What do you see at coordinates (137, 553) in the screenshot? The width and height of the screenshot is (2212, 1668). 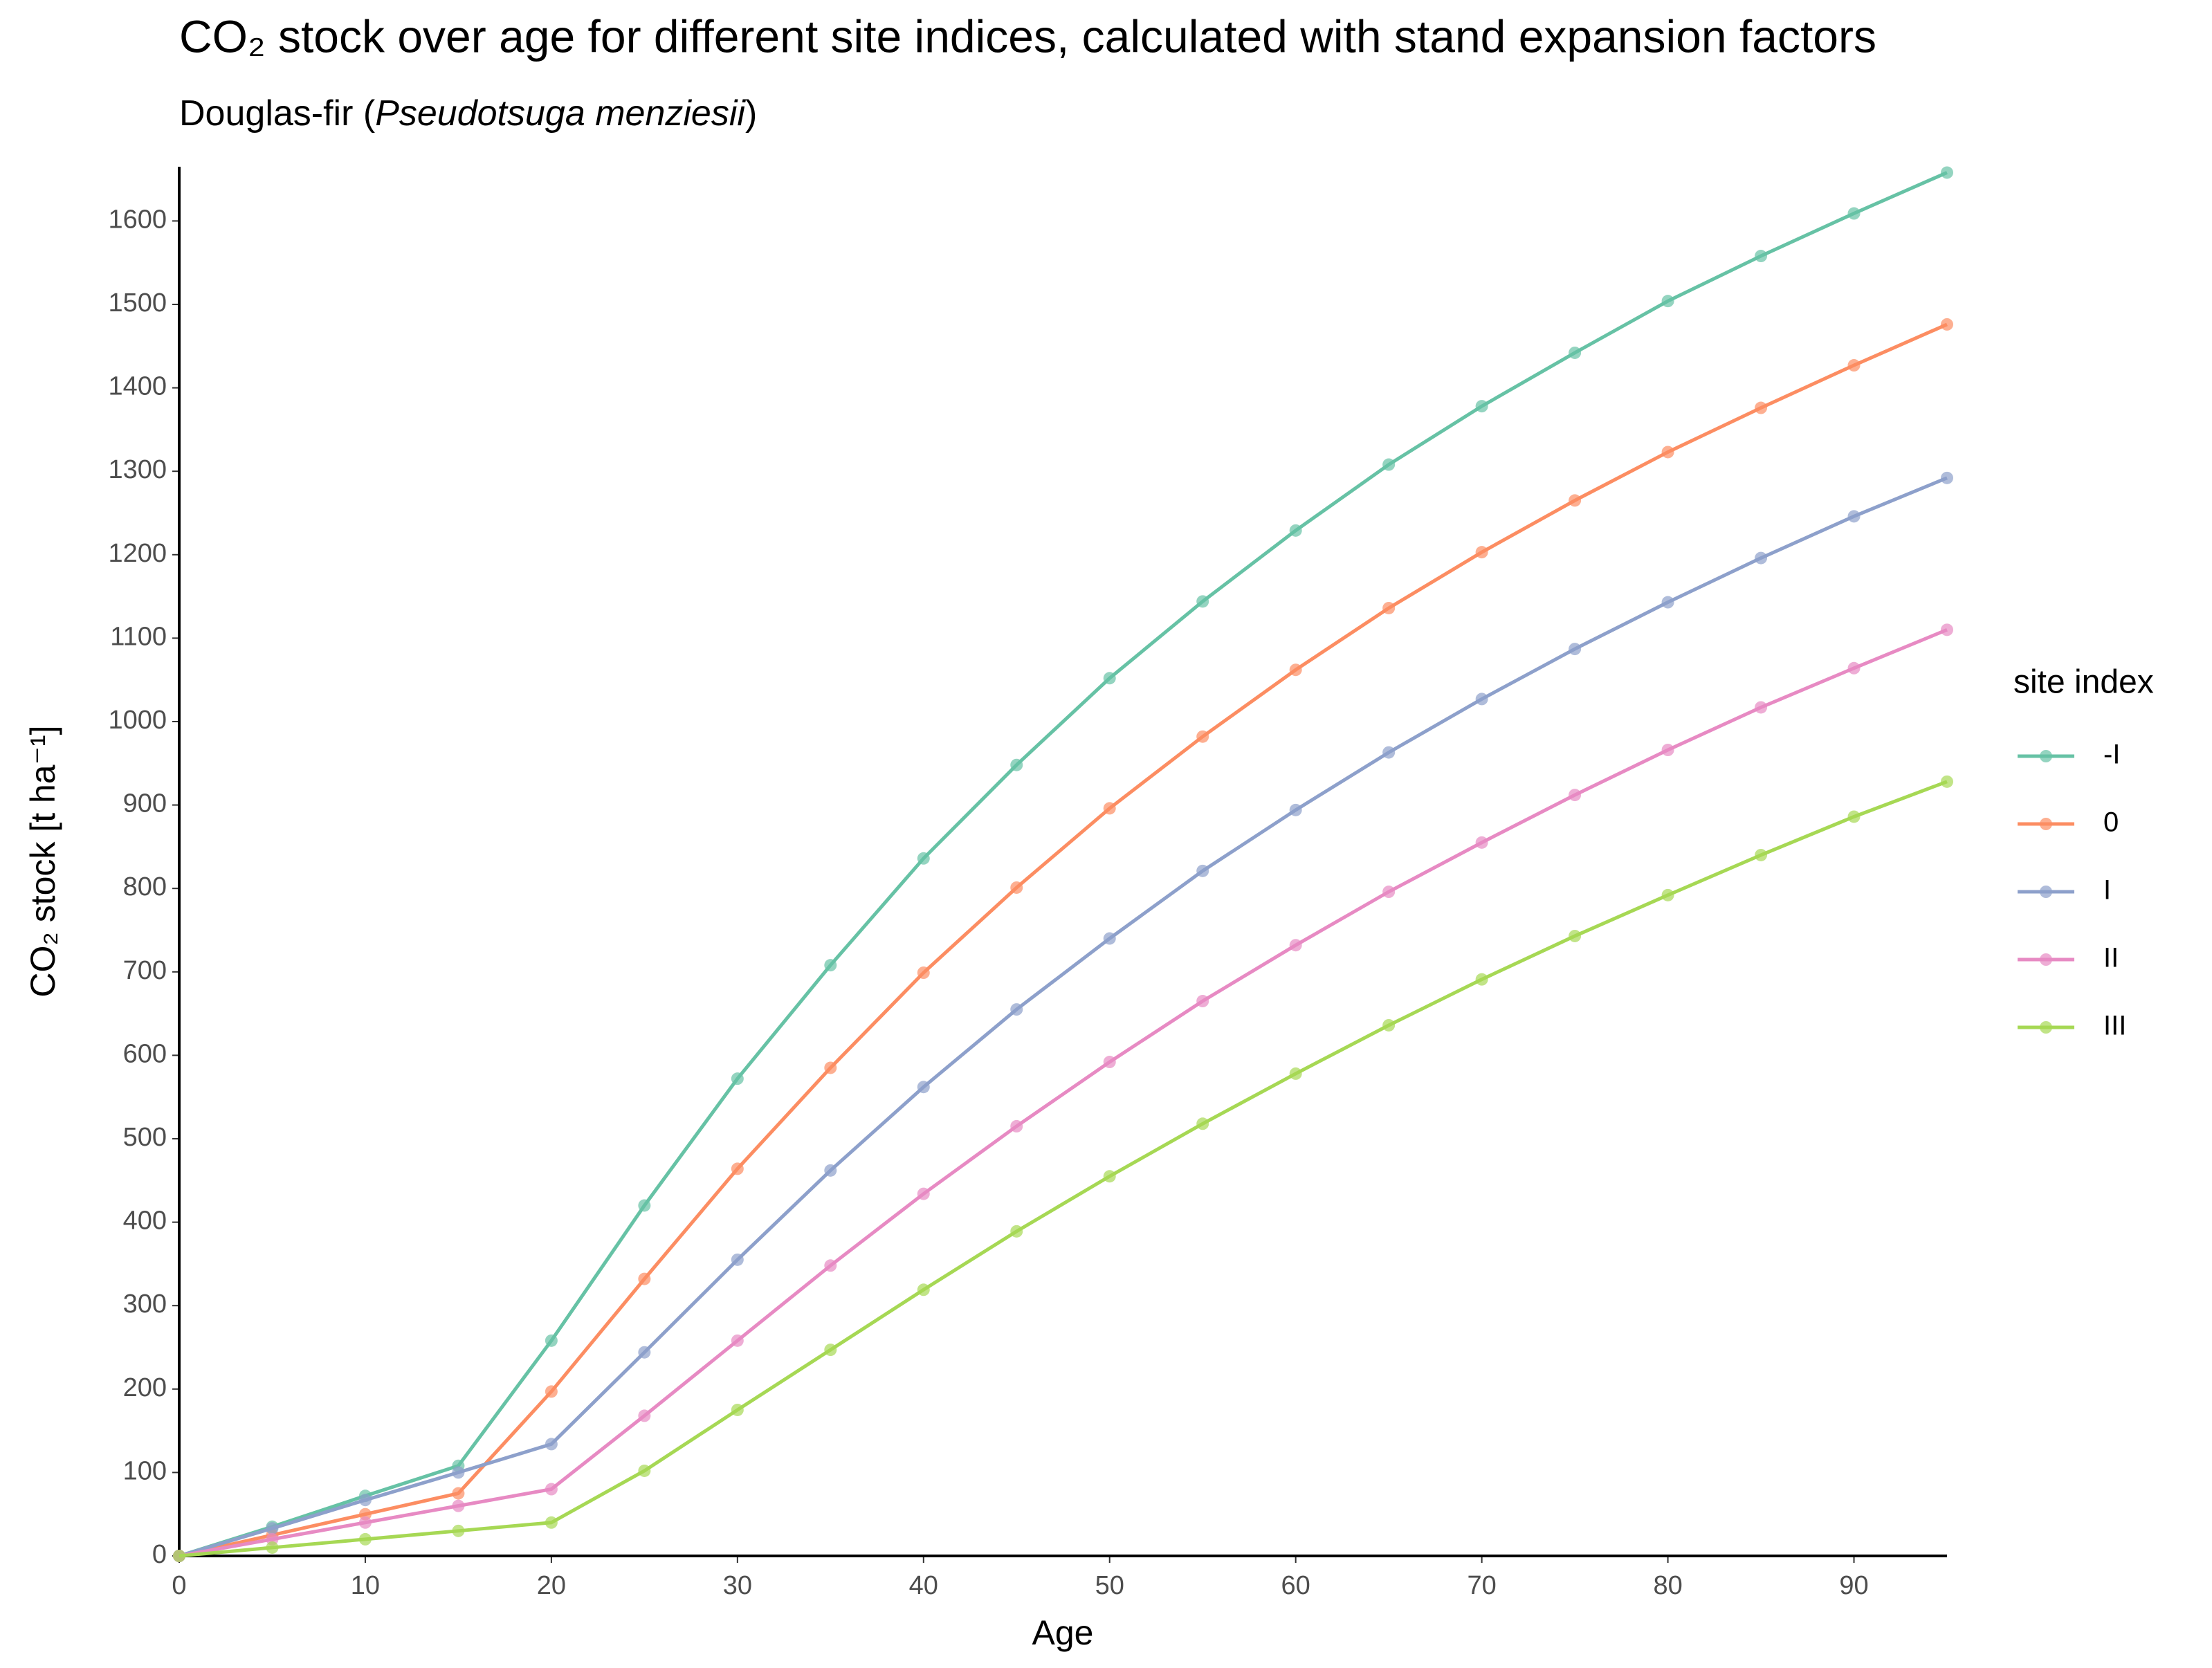 I see `y-tick-label: 1200` at bounding box center [137, 553].